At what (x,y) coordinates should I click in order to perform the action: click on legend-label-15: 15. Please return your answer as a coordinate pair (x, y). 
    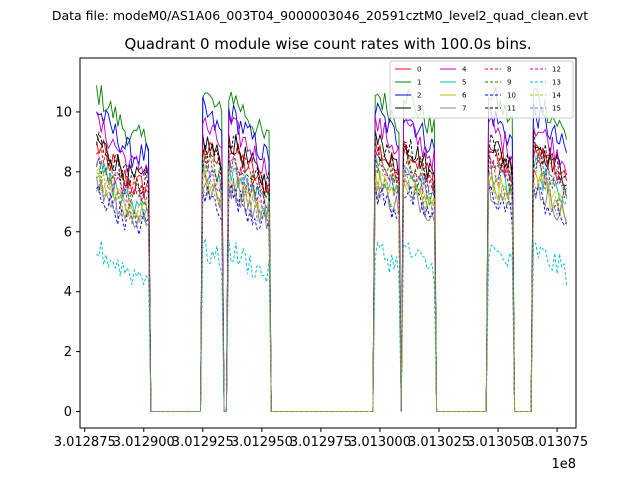
    Looking at the image, I should click on (556, 109).